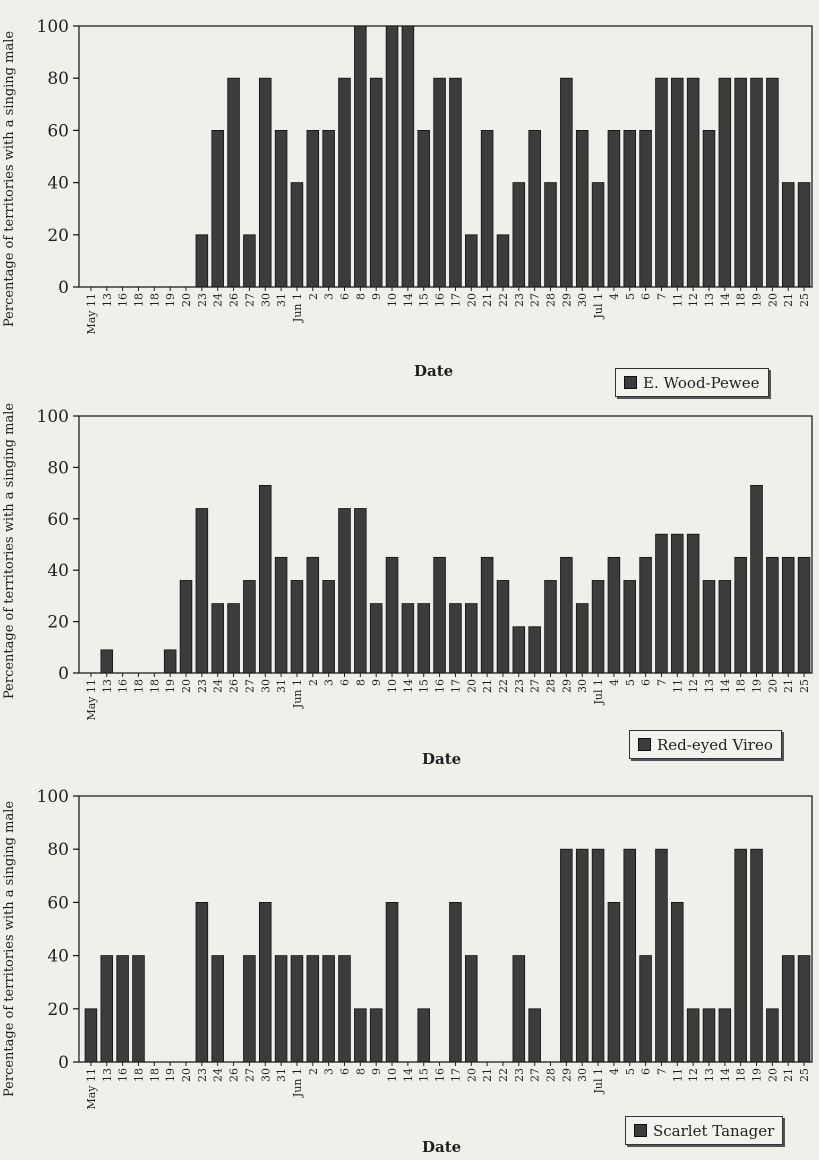 This screenshot has width=819, height=1160. What do you see at coordinates (804, 1075) in the screenshot?
I see `x-tick-label: 25` at bounding box center [804, 1075].